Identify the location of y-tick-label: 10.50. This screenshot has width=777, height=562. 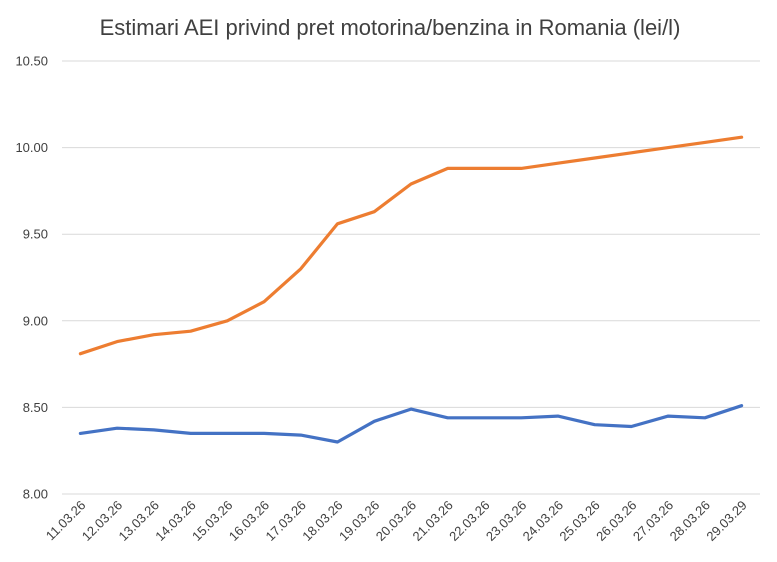
(31, 61).